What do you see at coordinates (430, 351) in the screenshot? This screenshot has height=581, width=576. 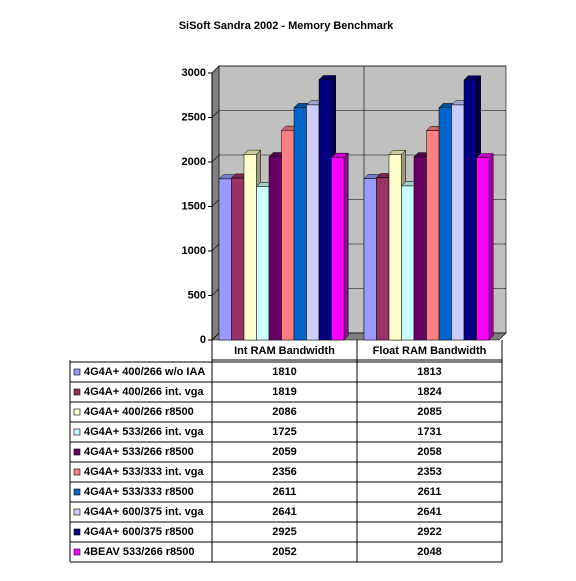 I see `category-label: Float RAM Bandwidth` at bounding box center [430, 351].